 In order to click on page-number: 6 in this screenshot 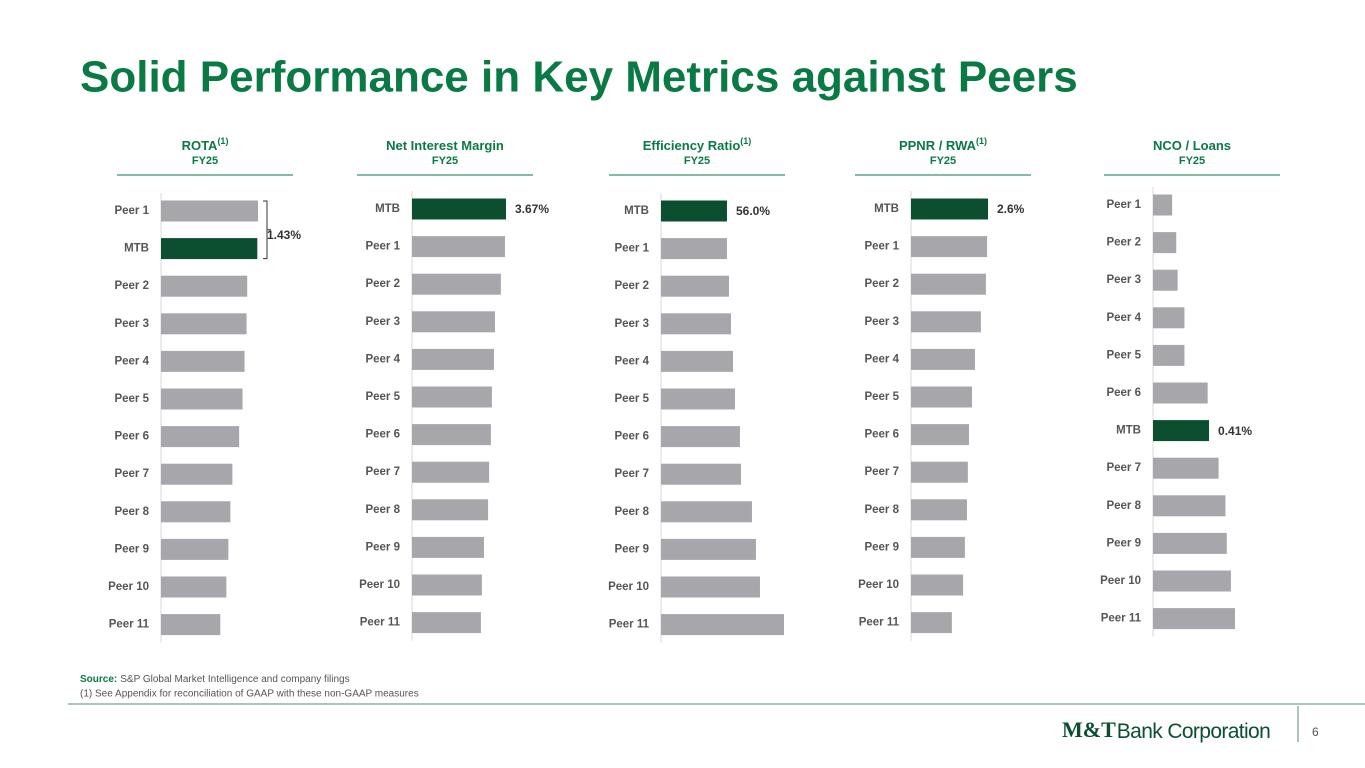, I will do `click(1315, 732)`.